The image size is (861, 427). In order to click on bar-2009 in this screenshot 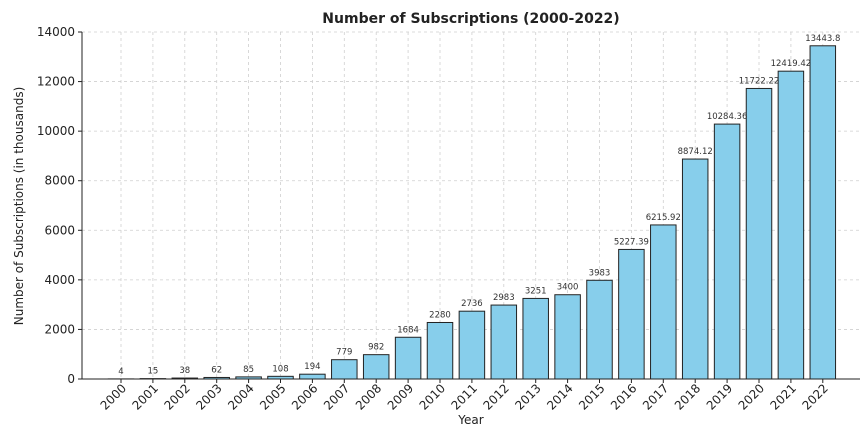, I will do `click(408, 358)`.